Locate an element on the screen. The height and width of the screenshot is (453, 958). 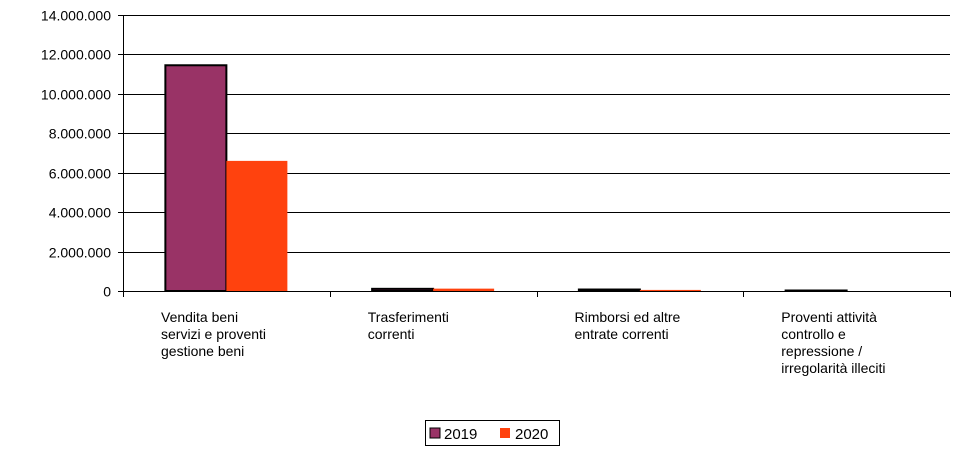
y-tick-label: 2.000.000 is located at coordinates (80, 253).